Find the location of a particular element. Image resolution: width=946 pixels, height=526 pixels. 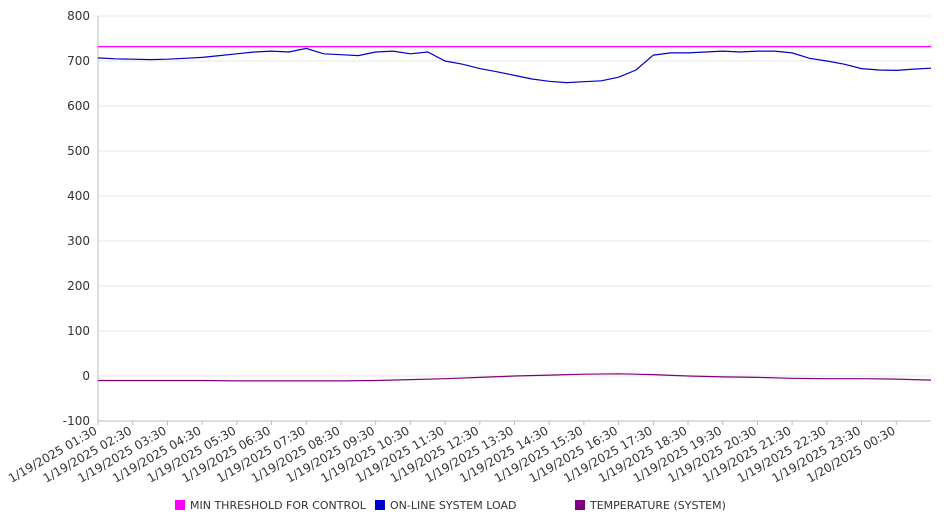

legend-label: MIN THRESHOLD FOR CONTROL is located at coordinates (278, 505).